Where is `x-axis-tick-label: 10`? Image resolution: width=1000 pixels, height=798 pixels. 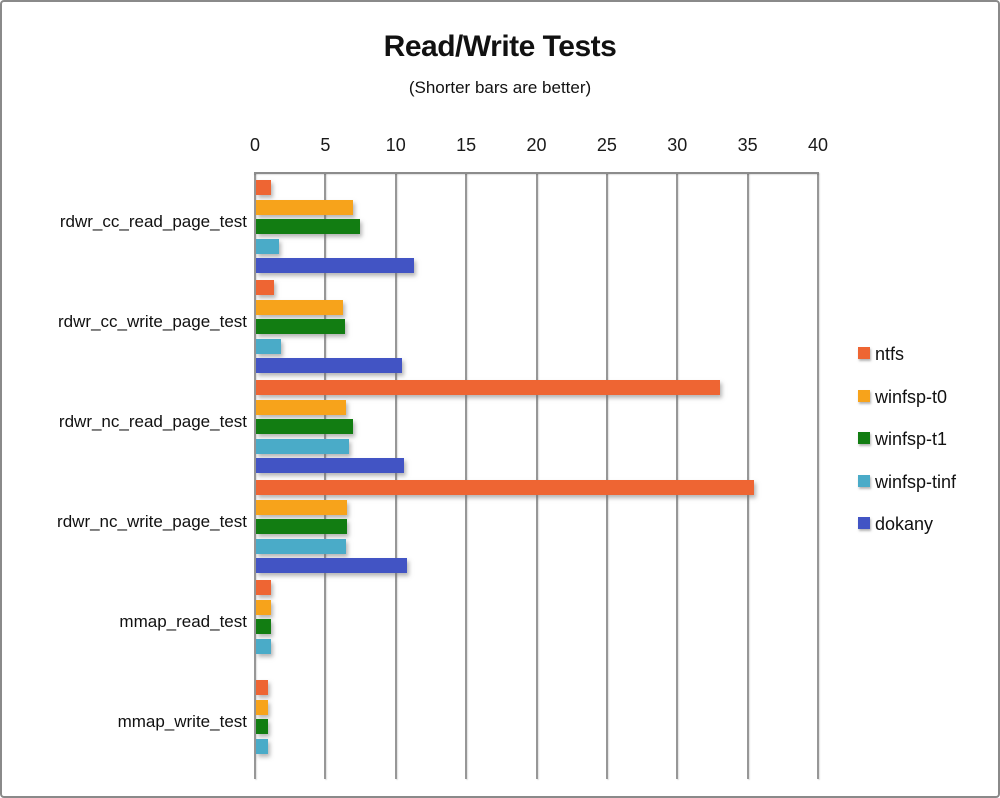
x-axis-tick-label: 10 is located at coordinates (395, 145).